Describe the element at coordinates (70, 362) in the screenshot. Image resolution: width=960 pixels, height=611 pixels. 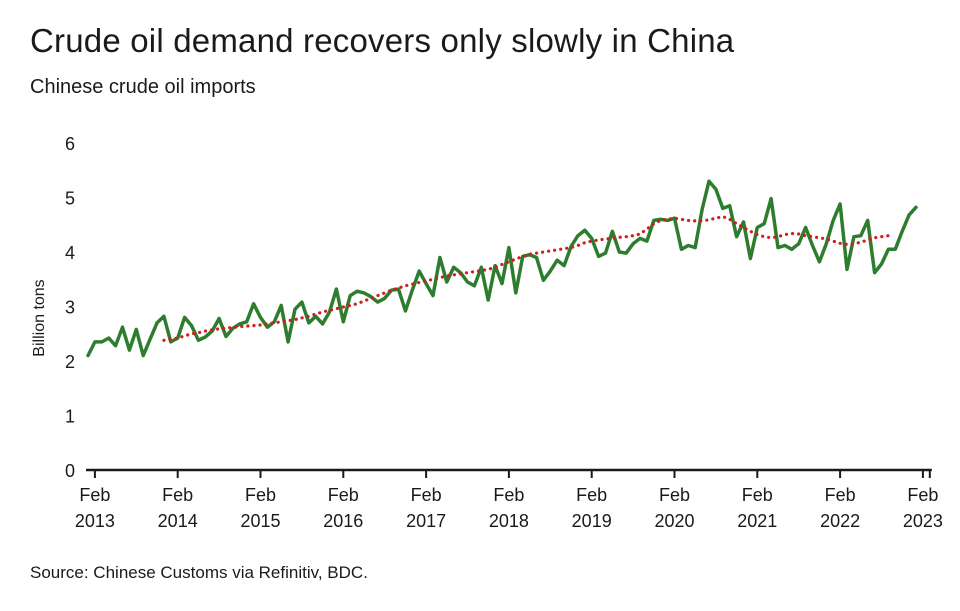
I see `y-tick-label: 2` at that location.